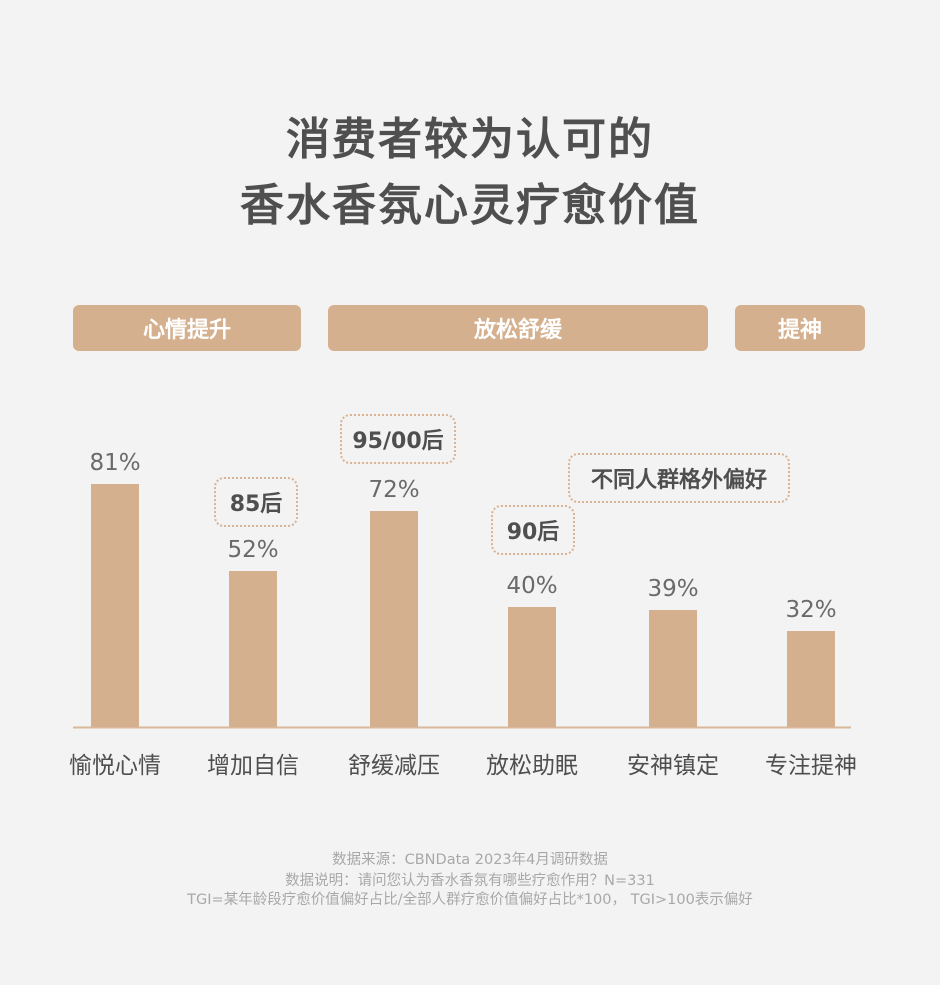  I want to click on callout-group-preference: 不同人群格外偏好, so click(679, 478).